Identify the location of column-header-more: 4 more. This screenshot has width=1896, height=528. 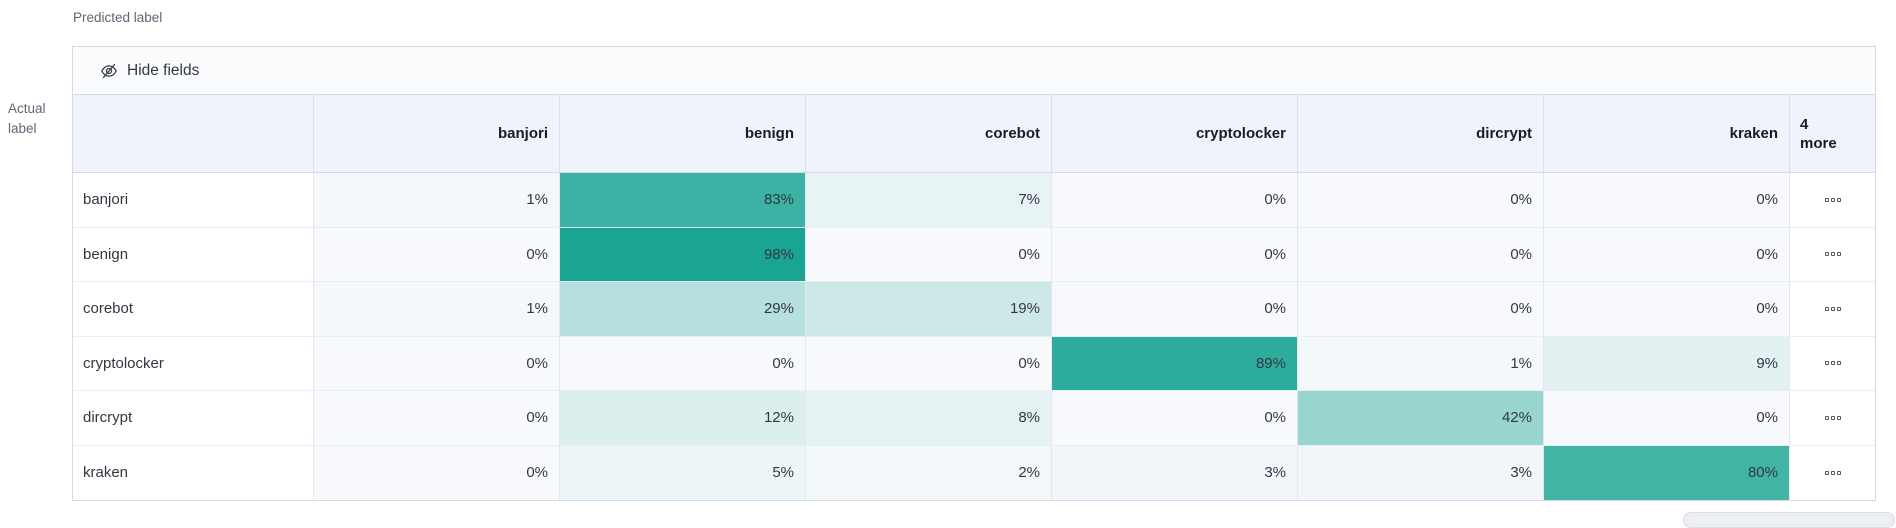
(1832, 133).